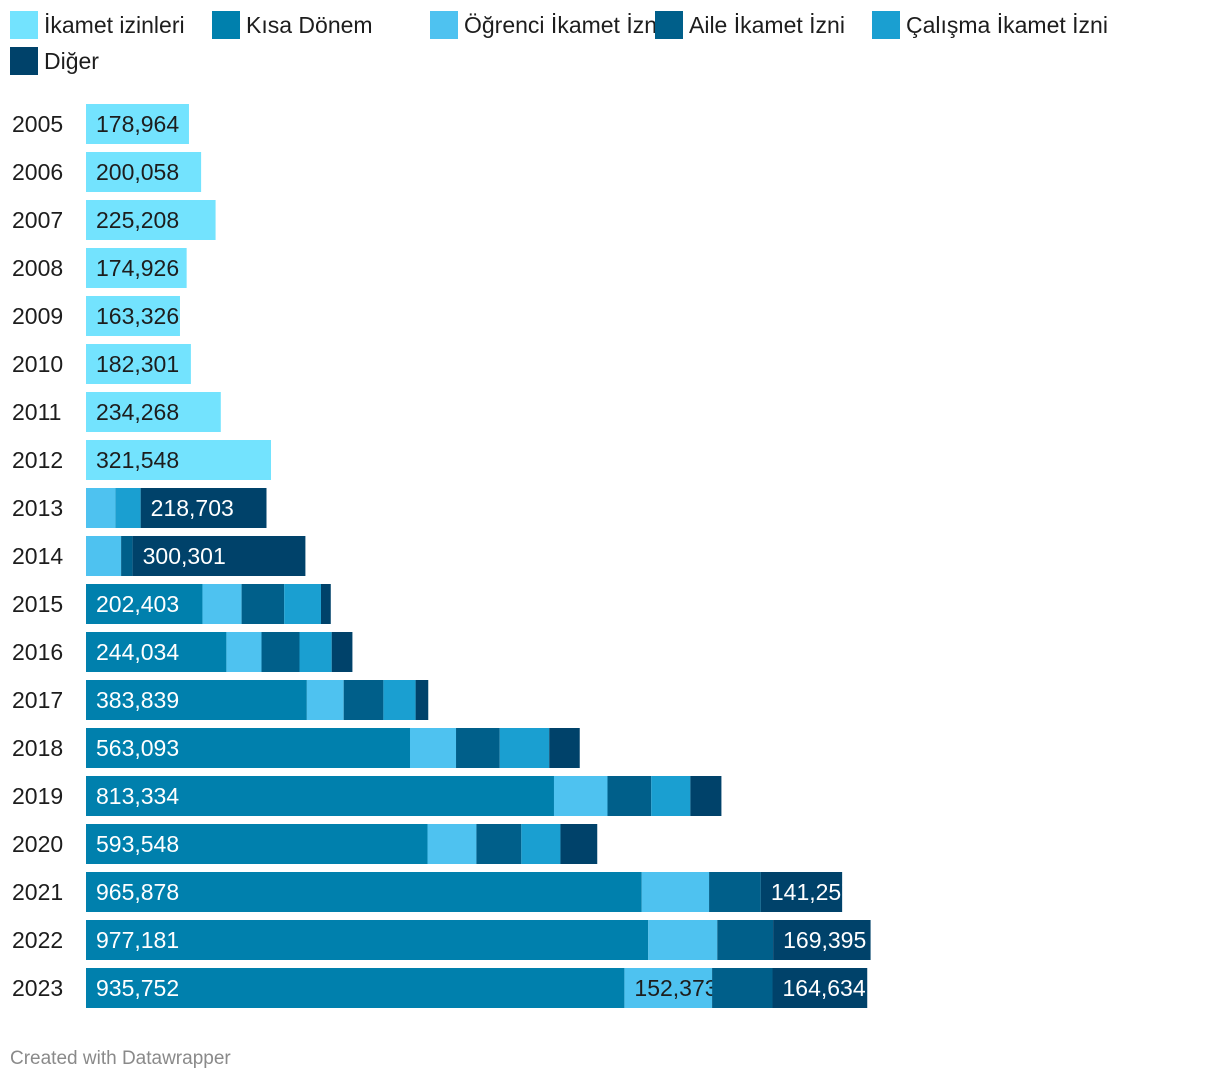 The height and width of the screenshot is (1086, 1220). What do you see at coordinates (37, 988) in the screenshot?
I see `year-label: 2023` at bounding box center [37, 988].